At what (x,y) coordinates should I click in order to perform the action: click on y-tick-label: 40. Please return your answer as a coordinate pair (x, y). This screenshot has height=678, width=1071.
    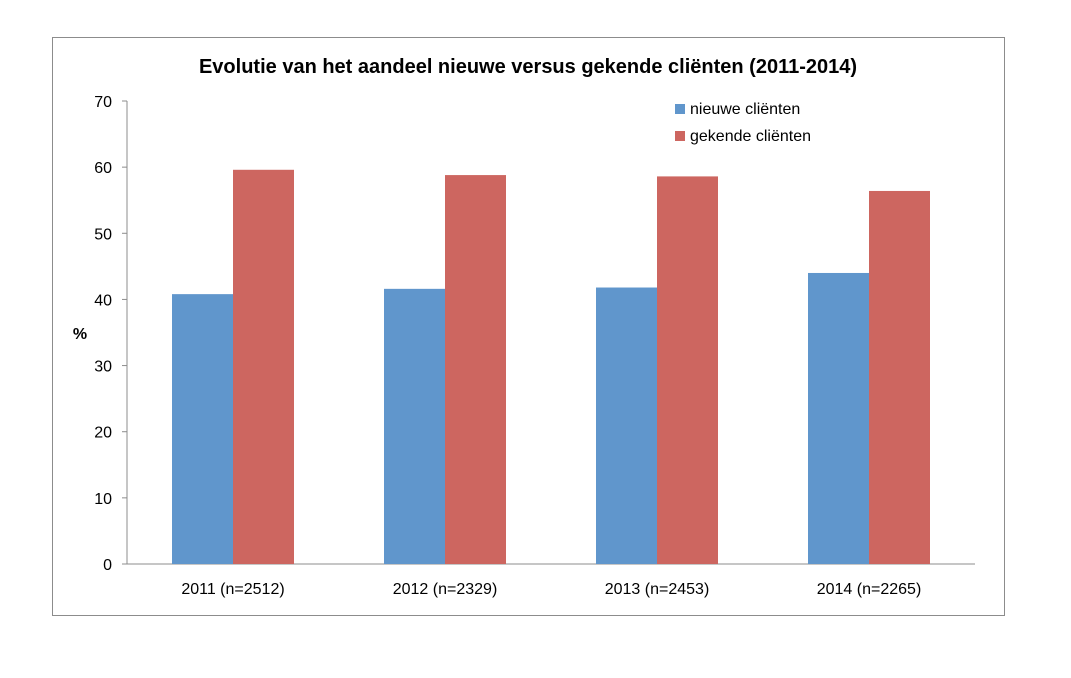
    Looking at the image, I should click on (103, 300).